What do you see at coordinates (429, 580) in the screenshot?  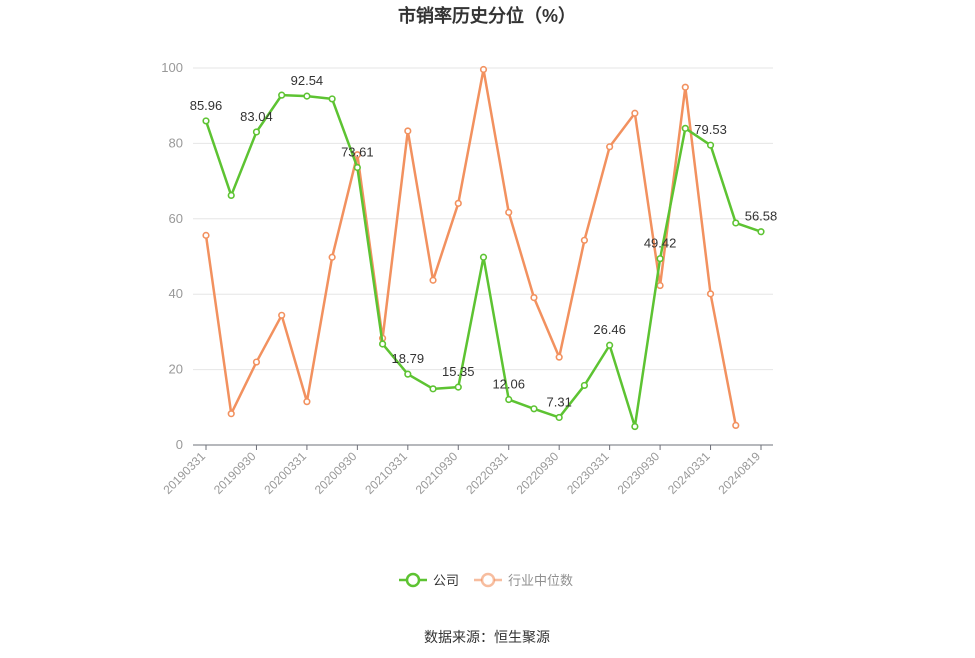 I see `legend-item-company: 公司` at bounding box center [429, 580].